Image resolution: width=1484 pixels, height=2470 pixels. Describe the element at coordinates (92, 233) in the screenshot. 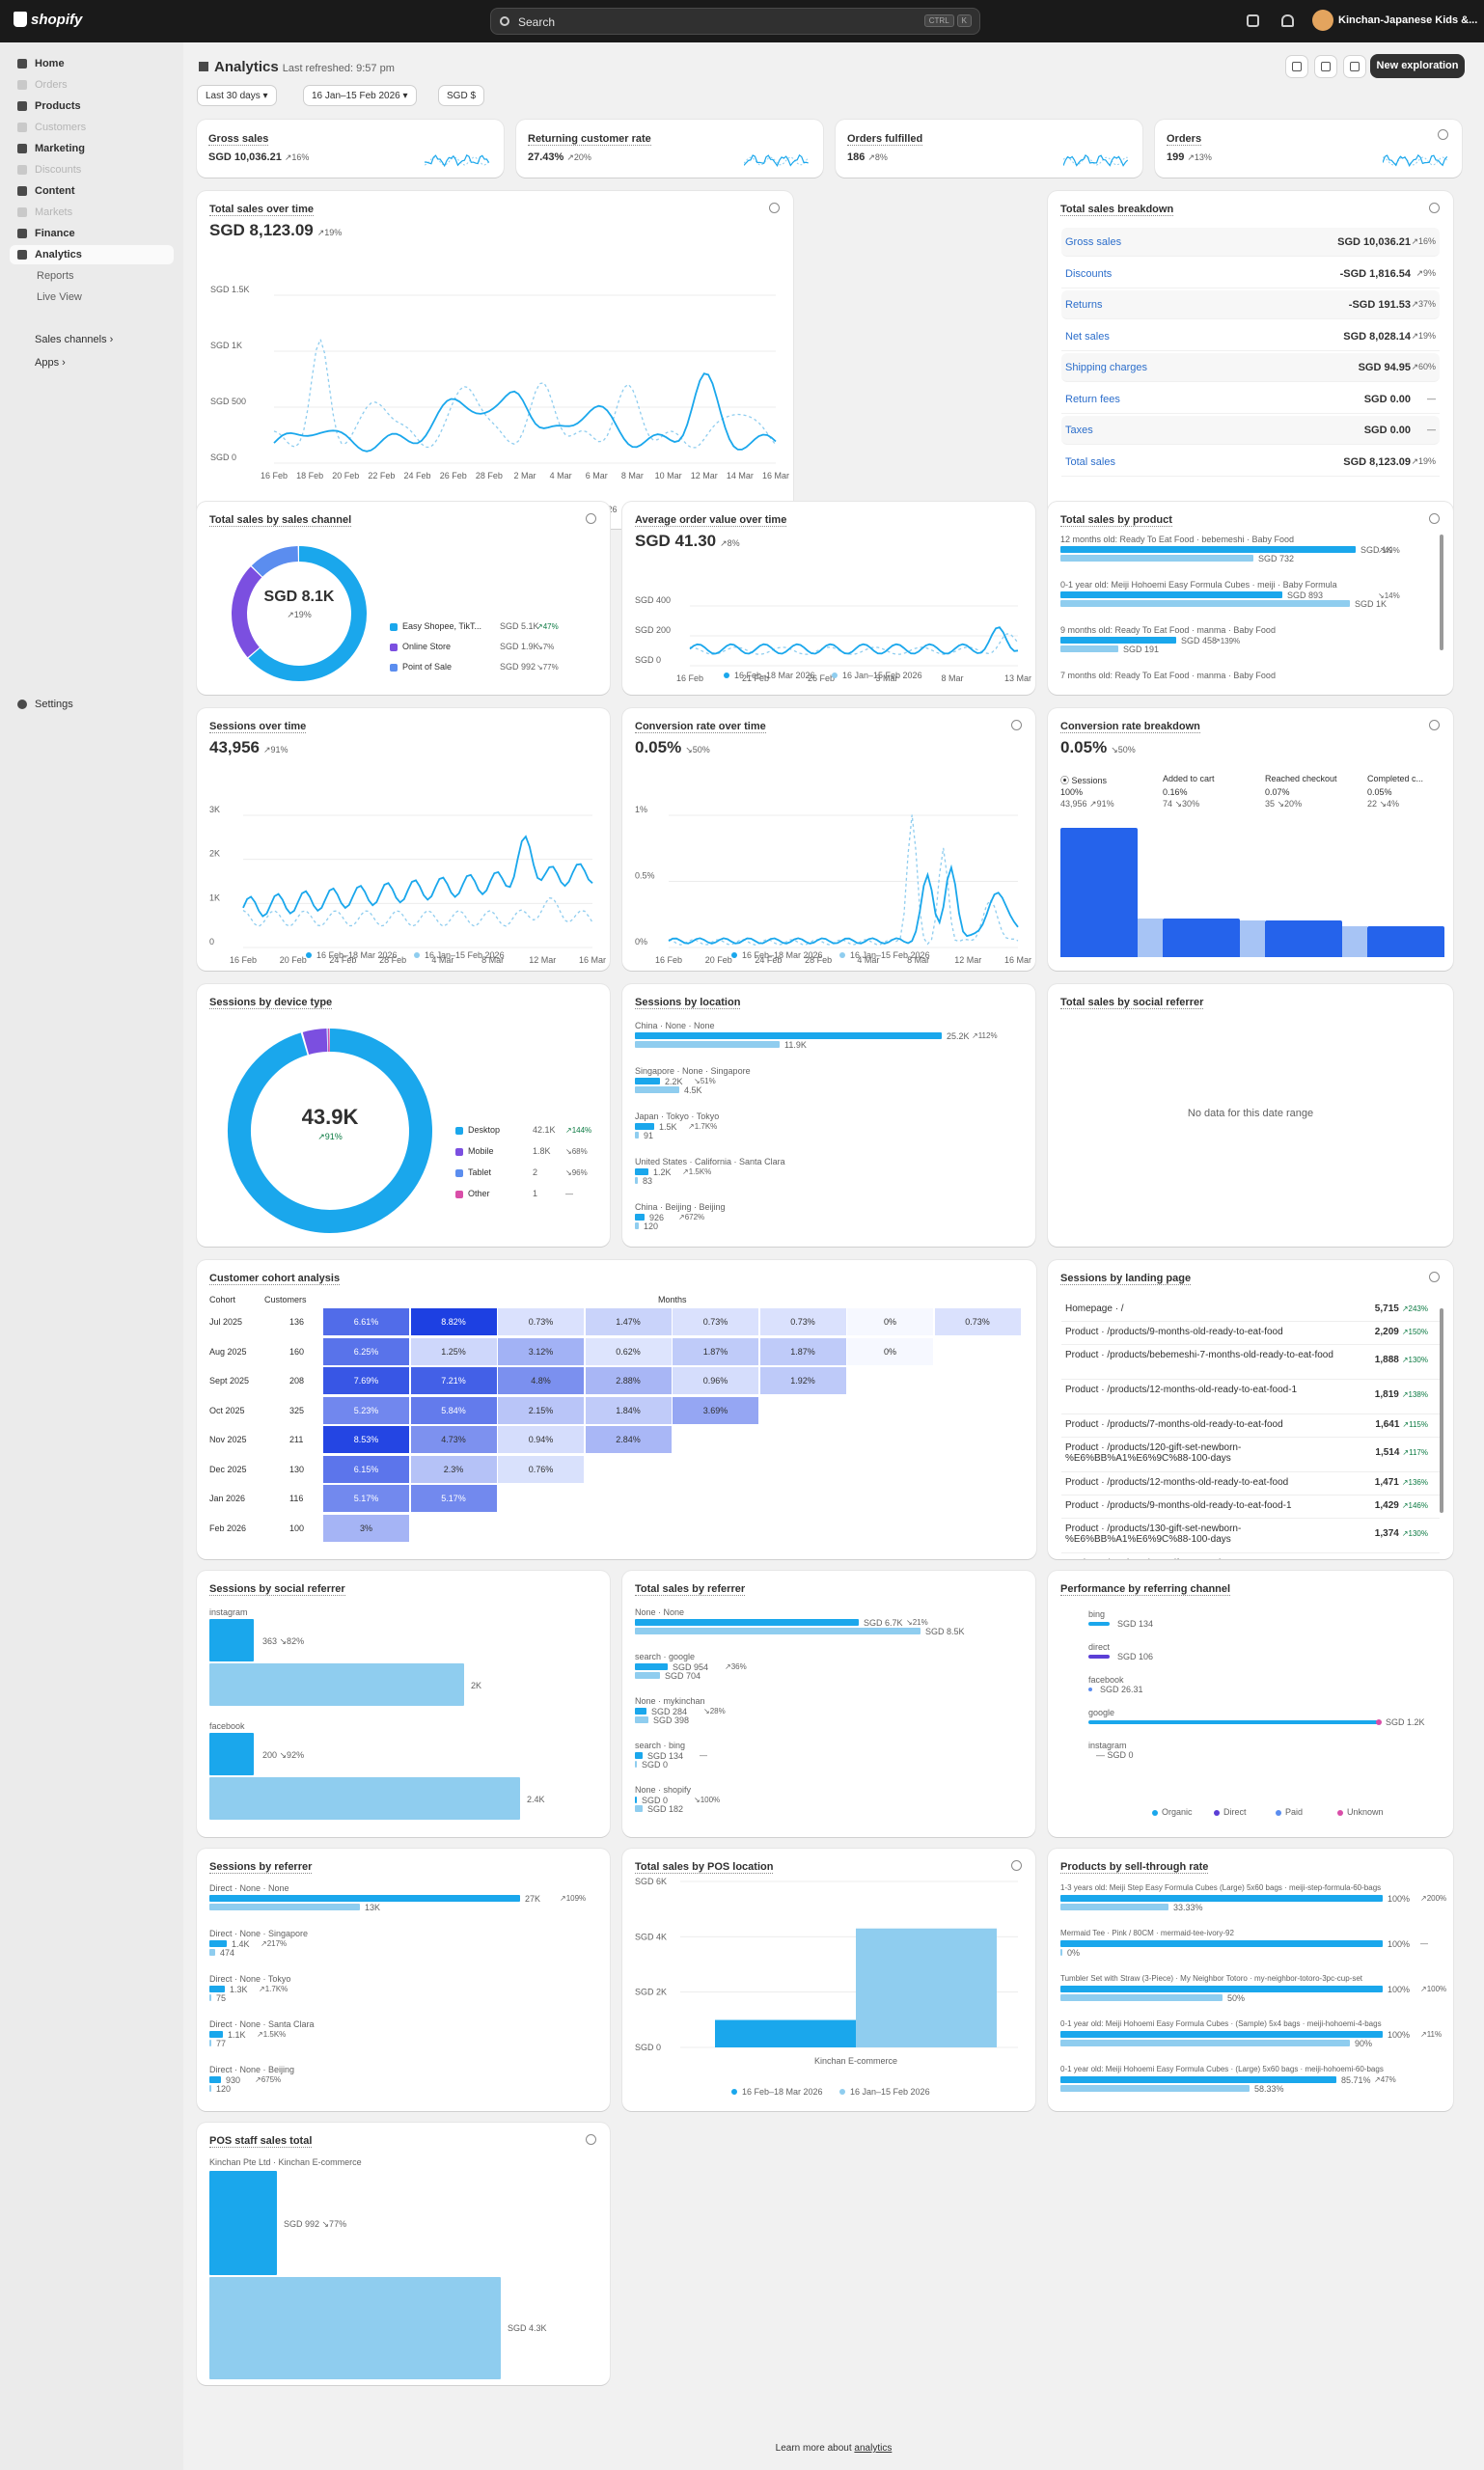

I see `sidebar-item-finance: Finance` at that location.